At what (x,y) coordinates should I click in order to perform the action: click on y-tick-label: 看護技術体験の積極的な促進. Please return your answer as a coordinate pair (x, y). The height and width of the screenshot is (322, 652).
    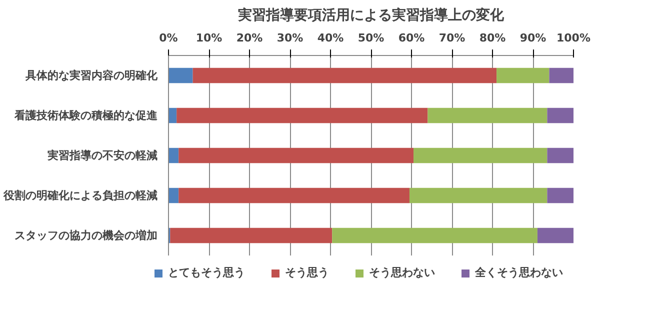
    Looking at the image, I should click on (86, 115).